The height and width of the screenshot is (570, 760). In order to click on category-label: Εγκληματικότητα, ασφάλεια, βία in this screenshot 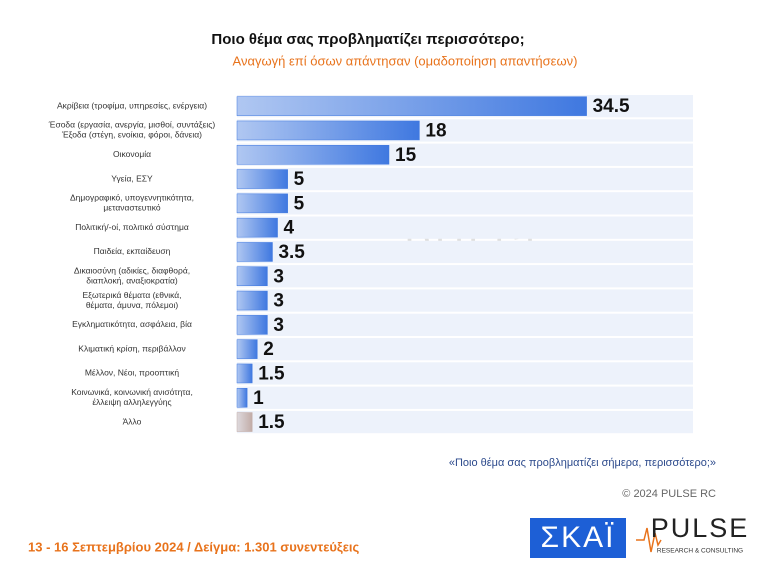, I will do `click(132, 324)`.